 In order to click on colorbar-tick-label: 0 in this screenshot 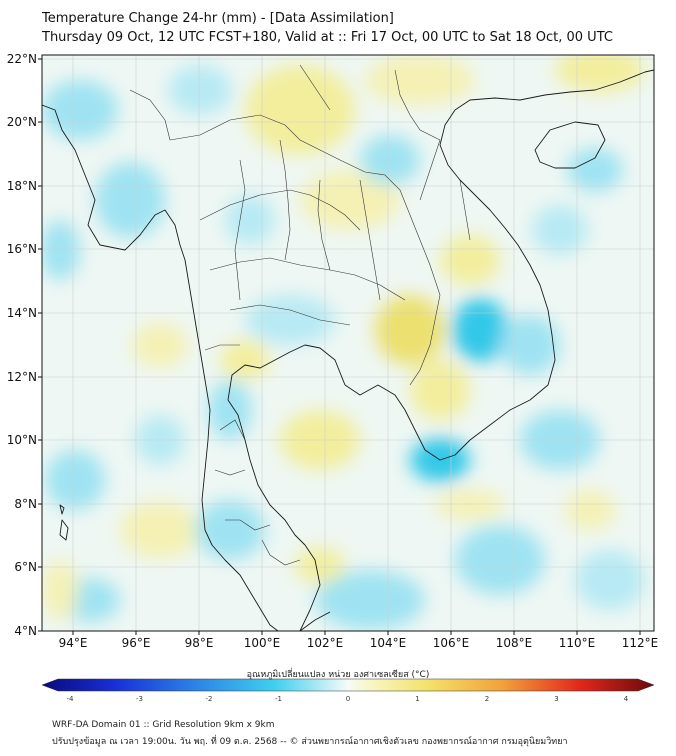, I will do `click(348, 699)`.